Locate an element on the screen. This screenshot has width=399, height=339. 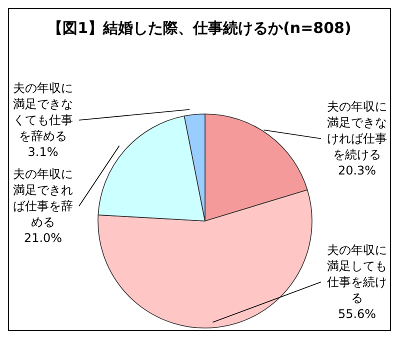
data-label: 3.1% is located at coordinates (43, 152).